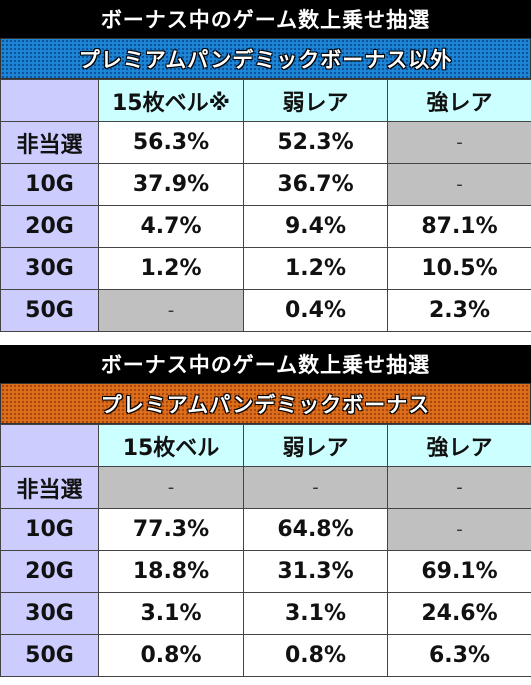 The image size is (531, 685). Describe the element at coordinates (459, 571) in the screenshot. I see `probability-cell: 69.1%` at that location.